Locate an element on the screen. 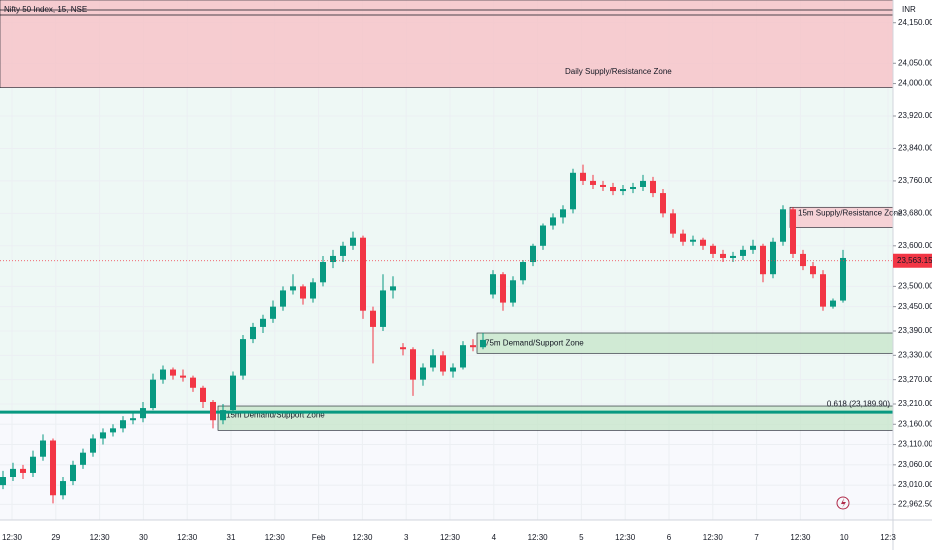 The height and width of the screenshot is (555, 932). y-tick-label: 23,680.00 is located at coordinates (915, 212).